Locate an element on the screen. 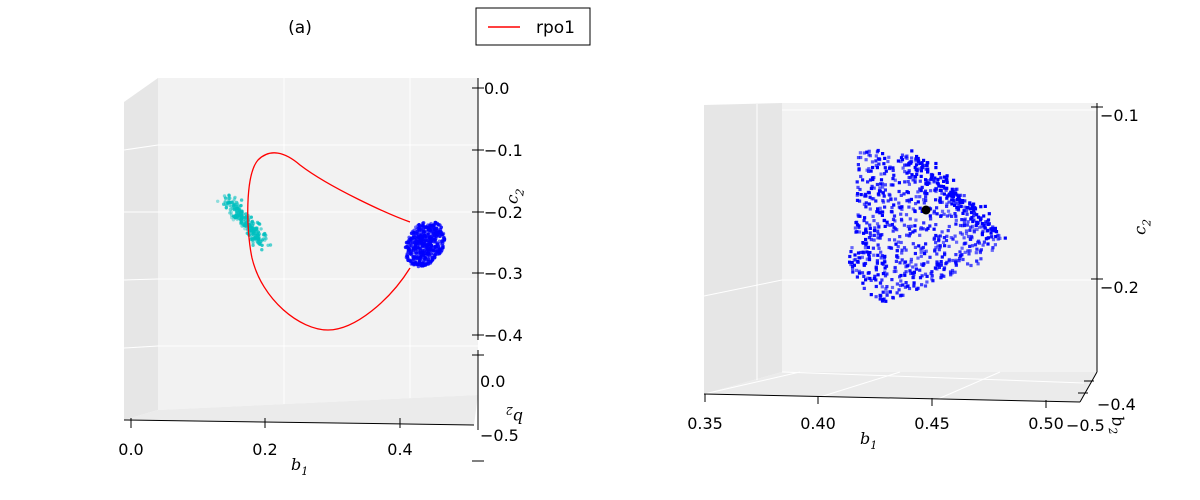  left-z-tick-label: −0.3 is located at coordinates (503, 273).